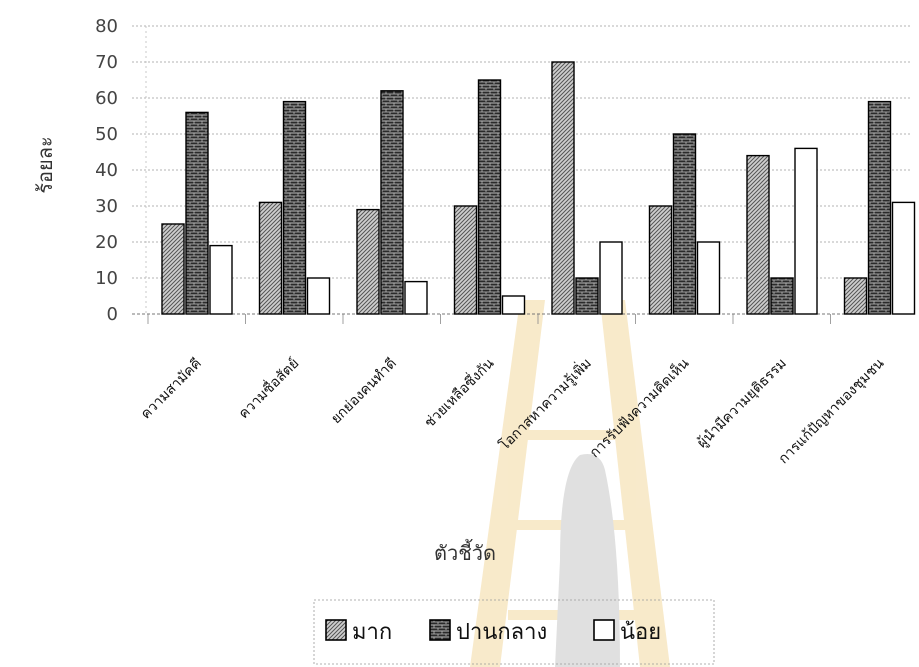 This screenshot has width=919, height=667. I want to click on y-axis-title: ร้อยละ, so click(45, 164).